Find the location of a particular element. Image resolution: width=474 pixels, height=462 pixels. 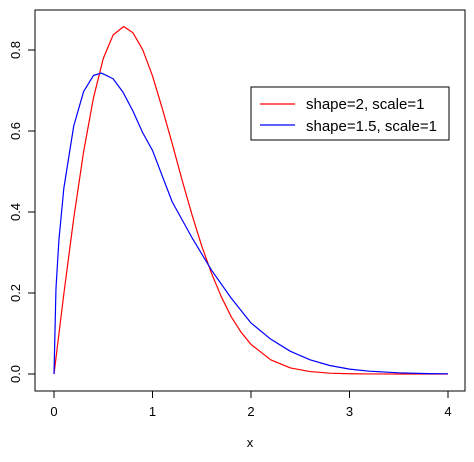

legend: shape=2, scale=1 shape=1.5, scale=1 is located at coordinates (350, 113).